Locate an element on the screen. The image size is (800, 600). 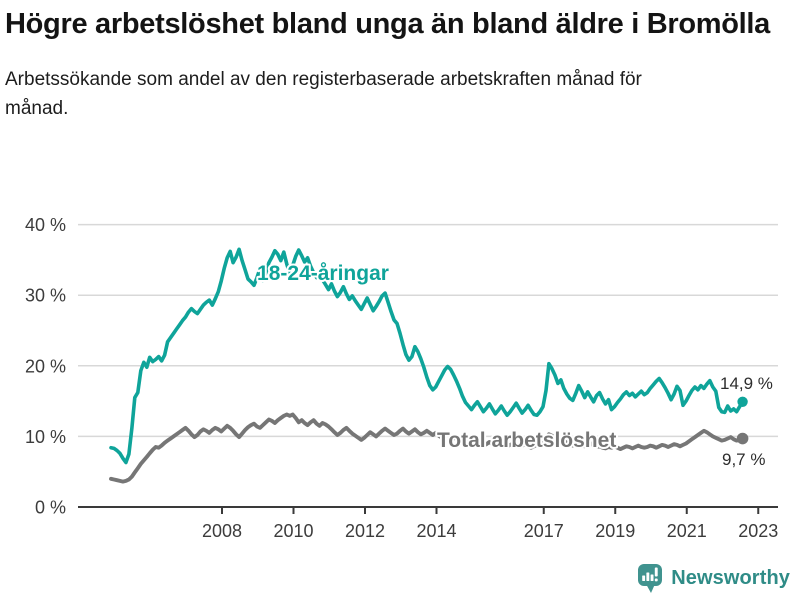
y-tick-label: 20 % is located at coordinates (45, 366).